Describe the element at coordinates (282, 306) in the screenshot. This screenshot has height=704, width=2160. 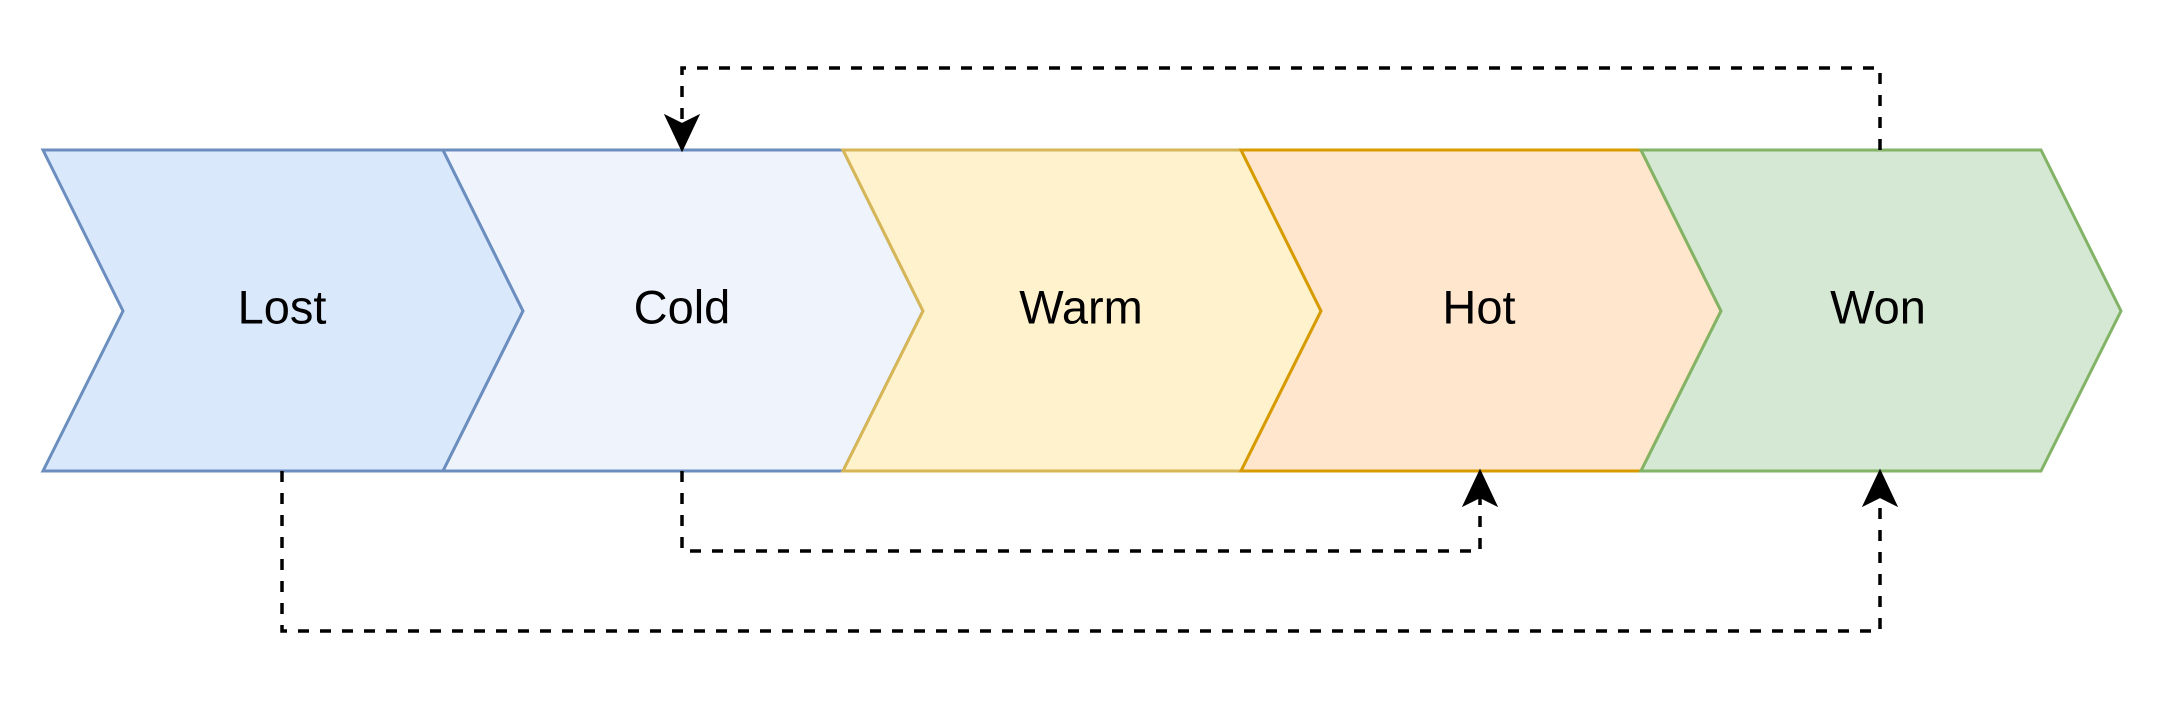
I see `stage-lost-label: Lost` at that location.